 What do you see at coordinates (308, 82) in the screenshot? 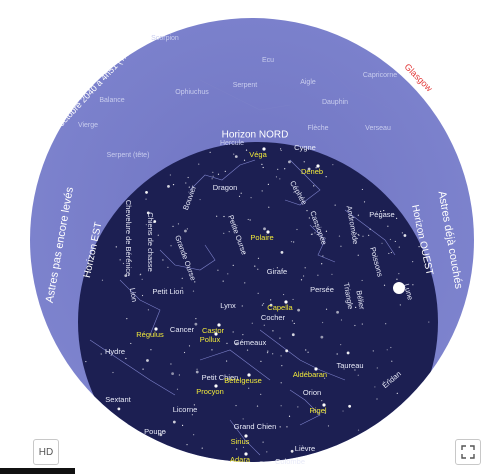
I see `outer-name: Aigle` at bounding box center [308, 82].